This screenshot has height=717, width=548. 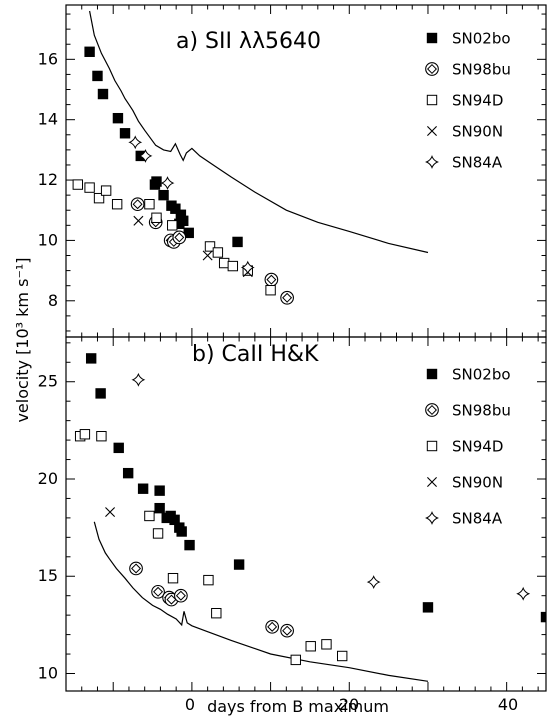 What do you see at coordinates (298, 706) in the screenshot?
I see `x-axis-title: days from B maximum` at bounding box center [298, 706].